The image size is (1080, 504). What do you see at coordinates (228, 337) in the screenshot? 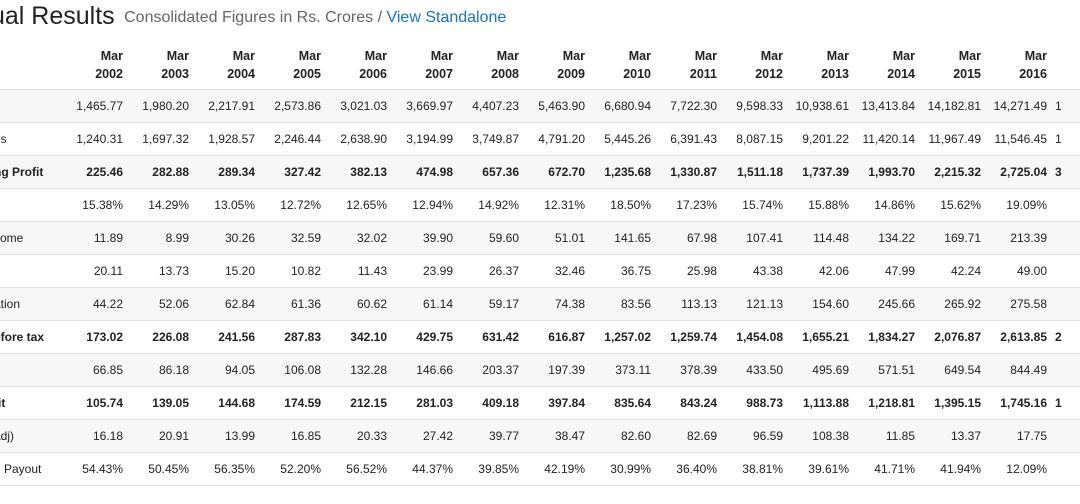
I see `table-cell: 241.56` at bounding box center [228, 337].